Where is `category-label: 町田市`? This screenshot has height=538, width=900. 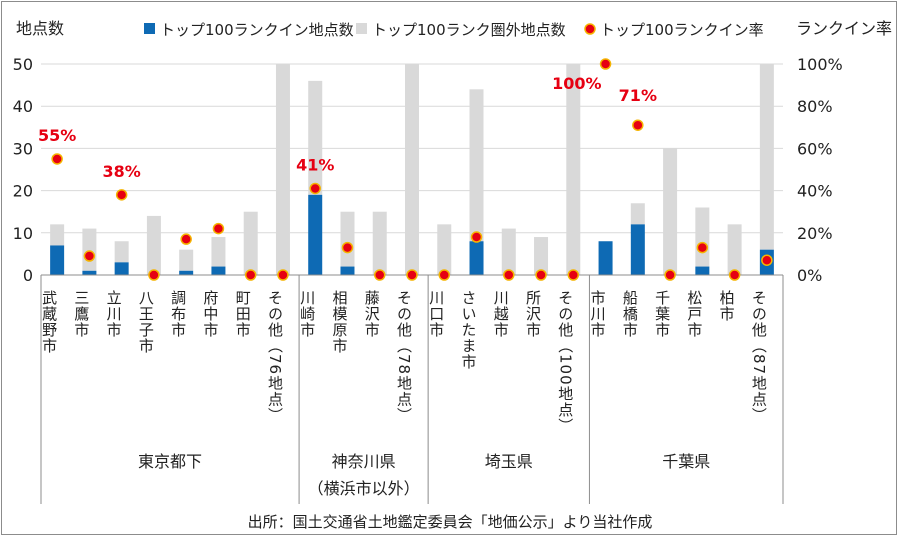 category-label: 町田市 is located at coordinates (243, 314).